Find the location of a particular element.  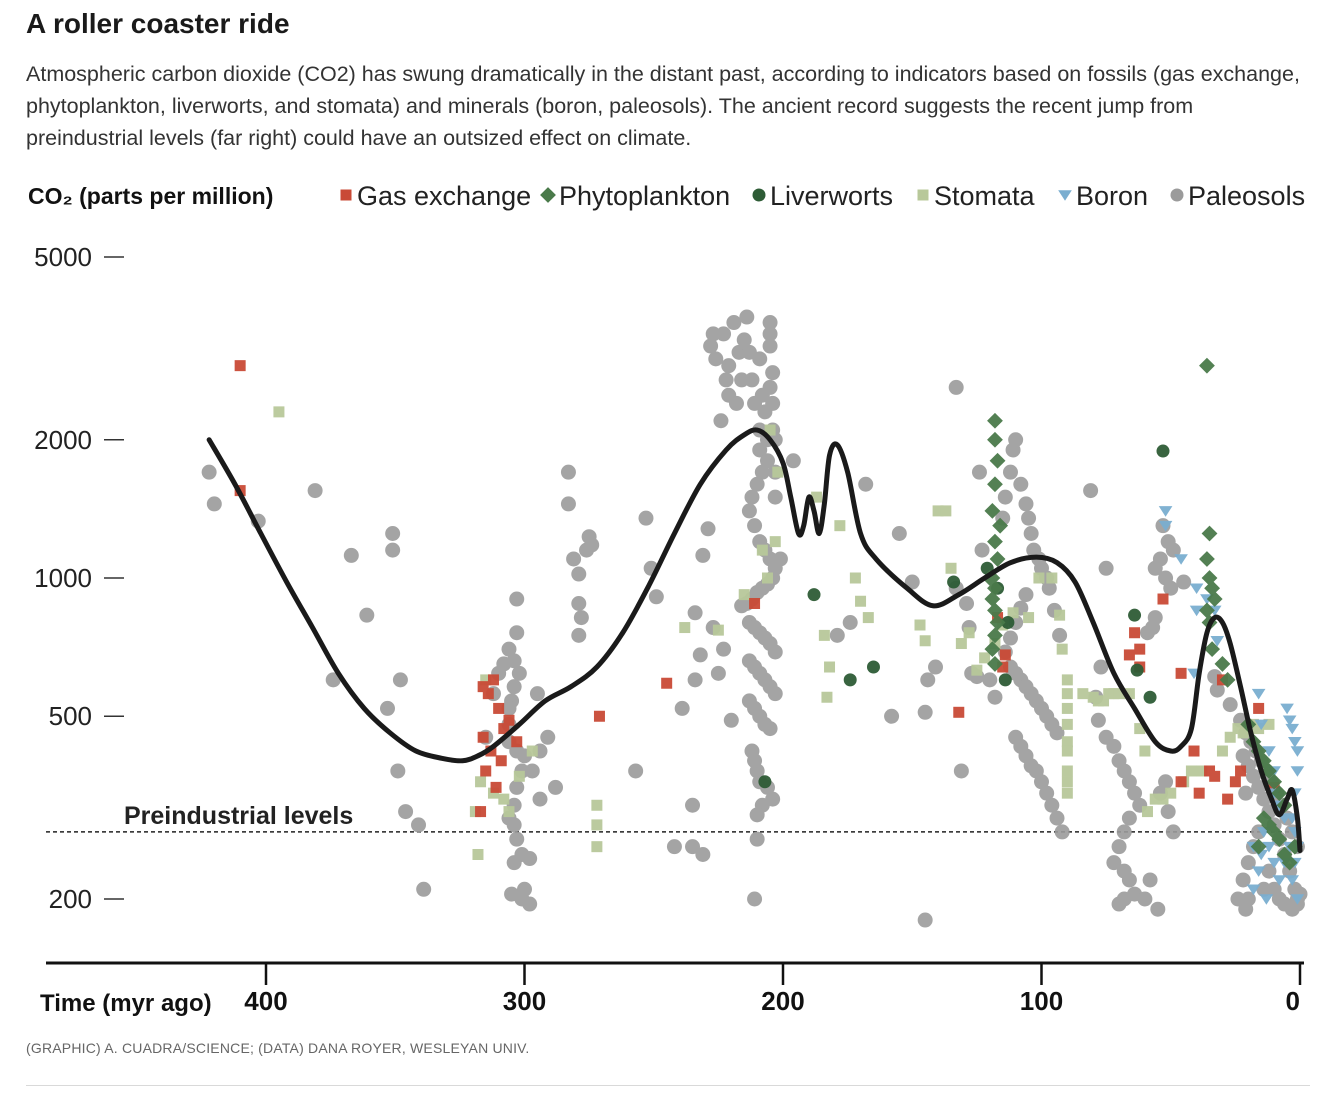

legend-item-boron: Boron is located at coordinates (1103, 196).